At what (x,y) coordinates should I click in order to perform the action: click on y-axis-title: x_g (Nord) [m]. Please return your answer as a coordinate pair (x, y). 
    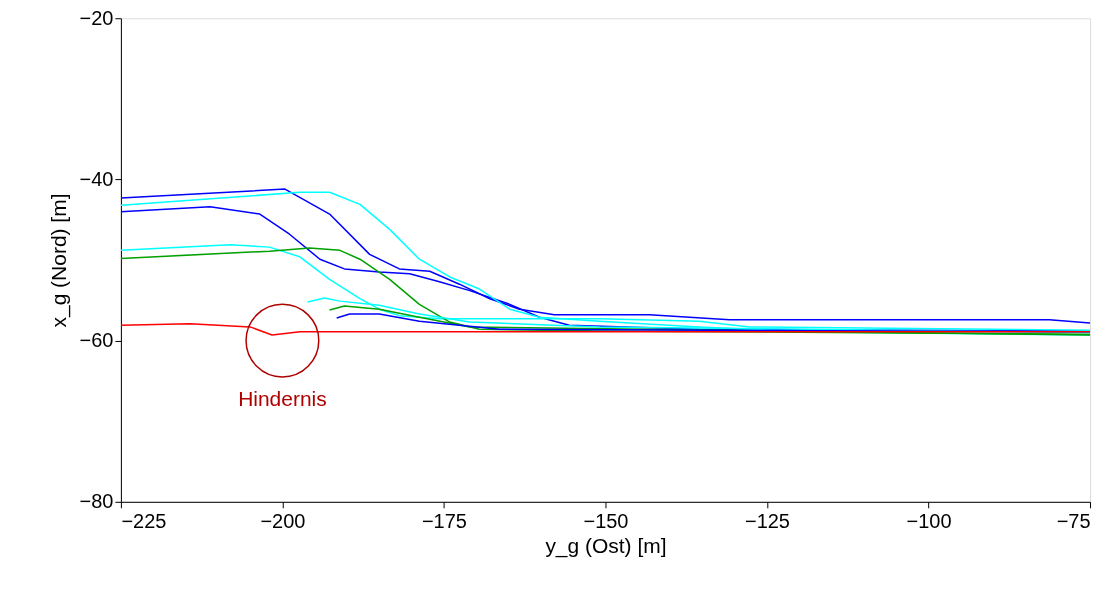
    Looking at the image, I should click on (58, 260).